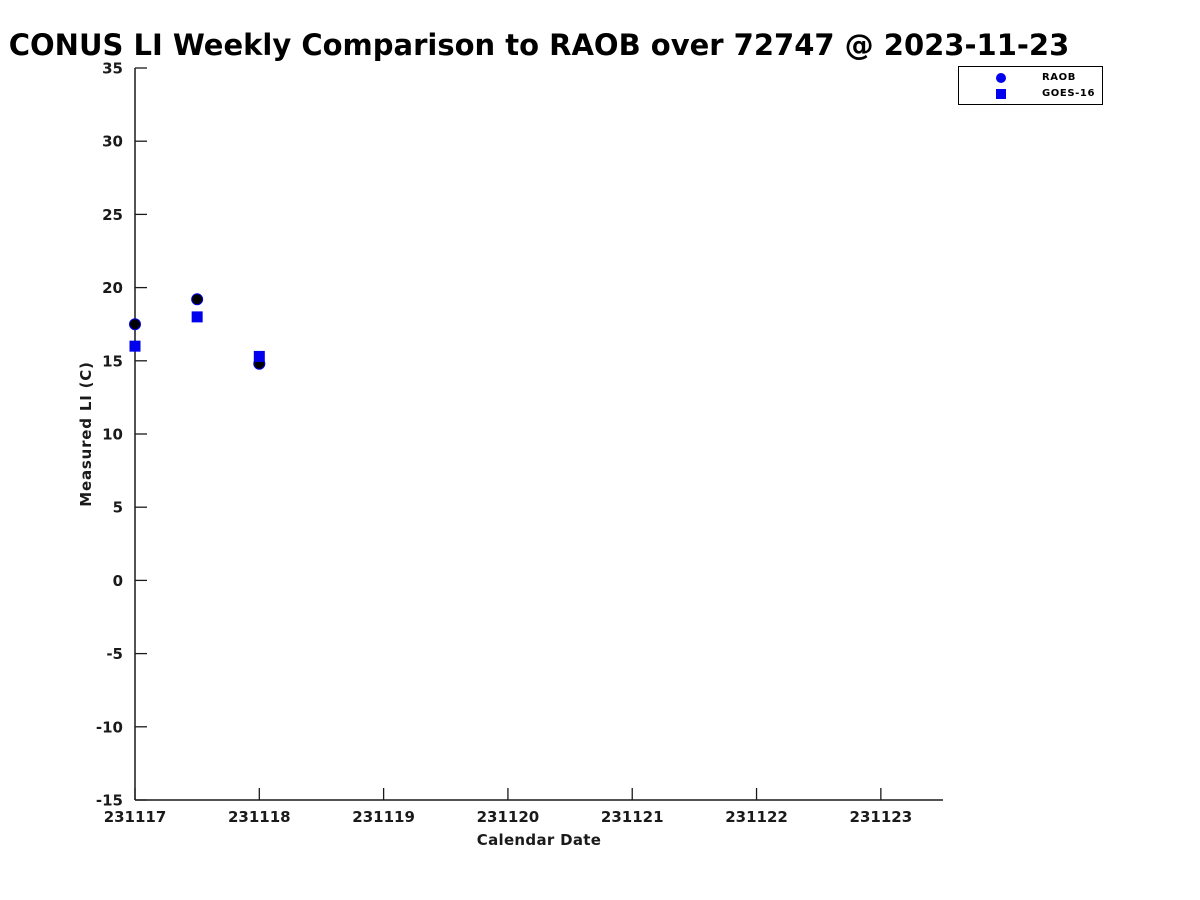 Image resolution: width=1200 pixels, height=900 pixels. Describe the element at coordinates (632, 817) in the screenshot. I see `x-tick-label: 231121` at that location.